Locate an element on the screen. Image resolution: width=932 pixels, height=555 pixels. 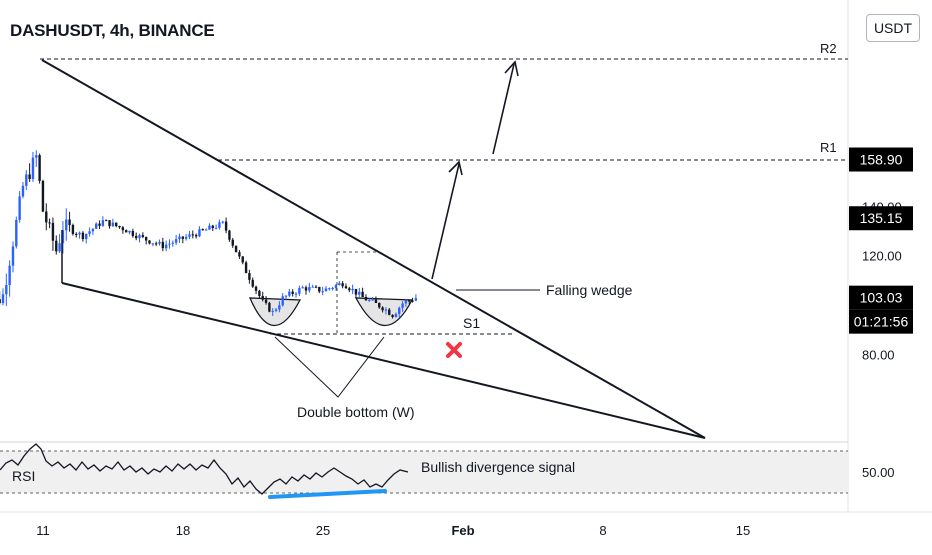
price-label-r1: 135.15 is located at coordinates (881, 218).